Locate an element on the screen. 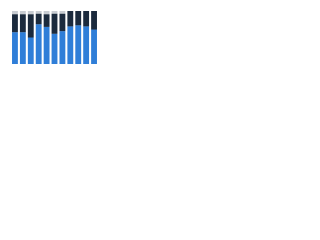 This screenshot has width=320, height=240. chart is located at coordinates (54, 38).